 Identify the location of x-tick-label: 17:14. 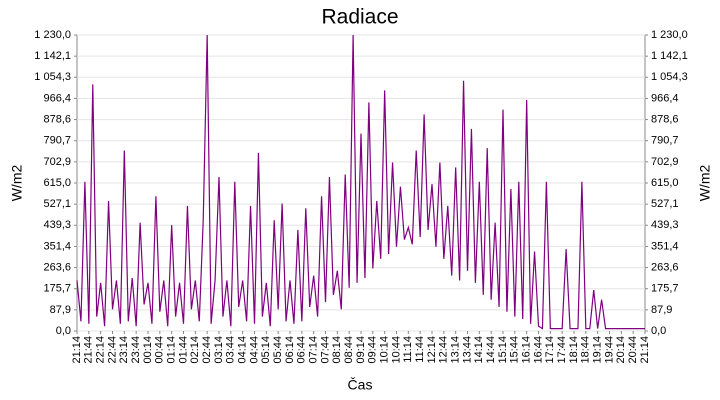
(550, 350).